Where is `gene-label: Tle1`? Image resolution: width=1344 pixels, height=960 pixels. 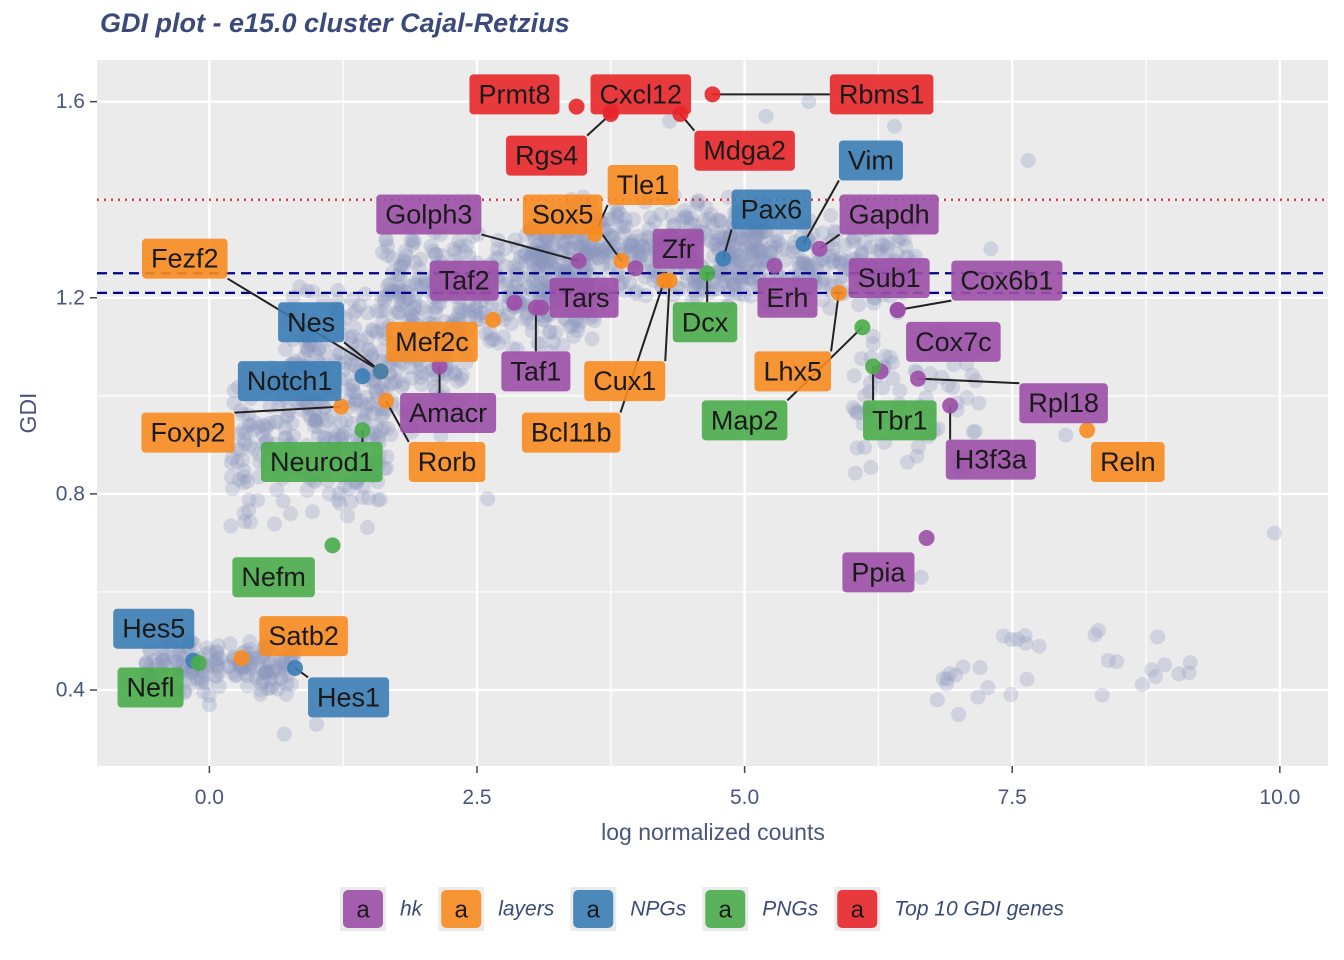 gene-label: Tle1 is located at coordinates (643, 185).